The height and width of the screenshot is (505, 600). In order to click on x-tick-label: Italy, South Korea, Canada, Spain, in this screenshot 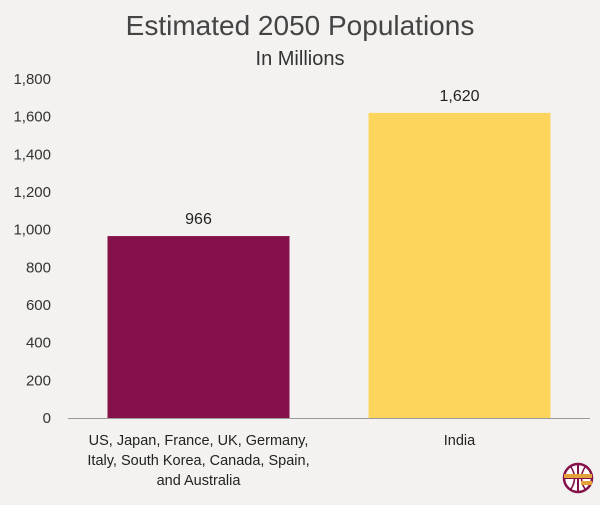, I will do `click(198, 461)`.